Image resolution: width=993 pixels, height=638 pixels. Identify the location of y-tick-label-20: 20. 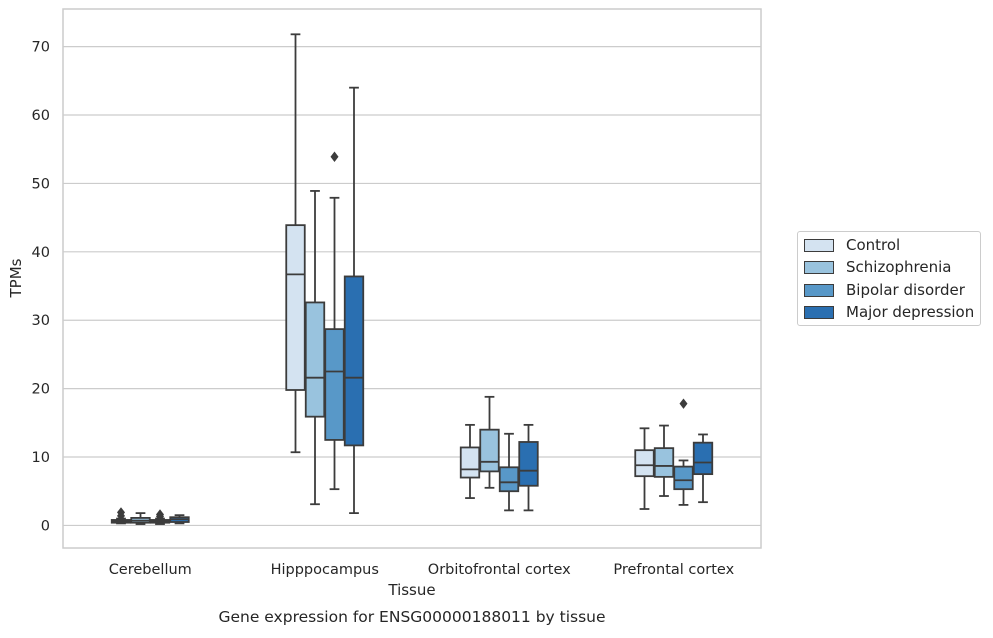
(41, 390).